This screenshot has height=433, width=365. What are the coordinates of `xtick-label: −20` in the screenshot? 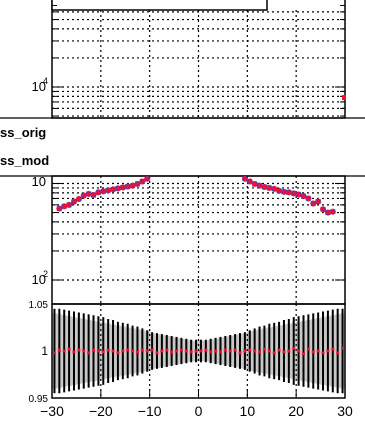 It's located at (101, 411).